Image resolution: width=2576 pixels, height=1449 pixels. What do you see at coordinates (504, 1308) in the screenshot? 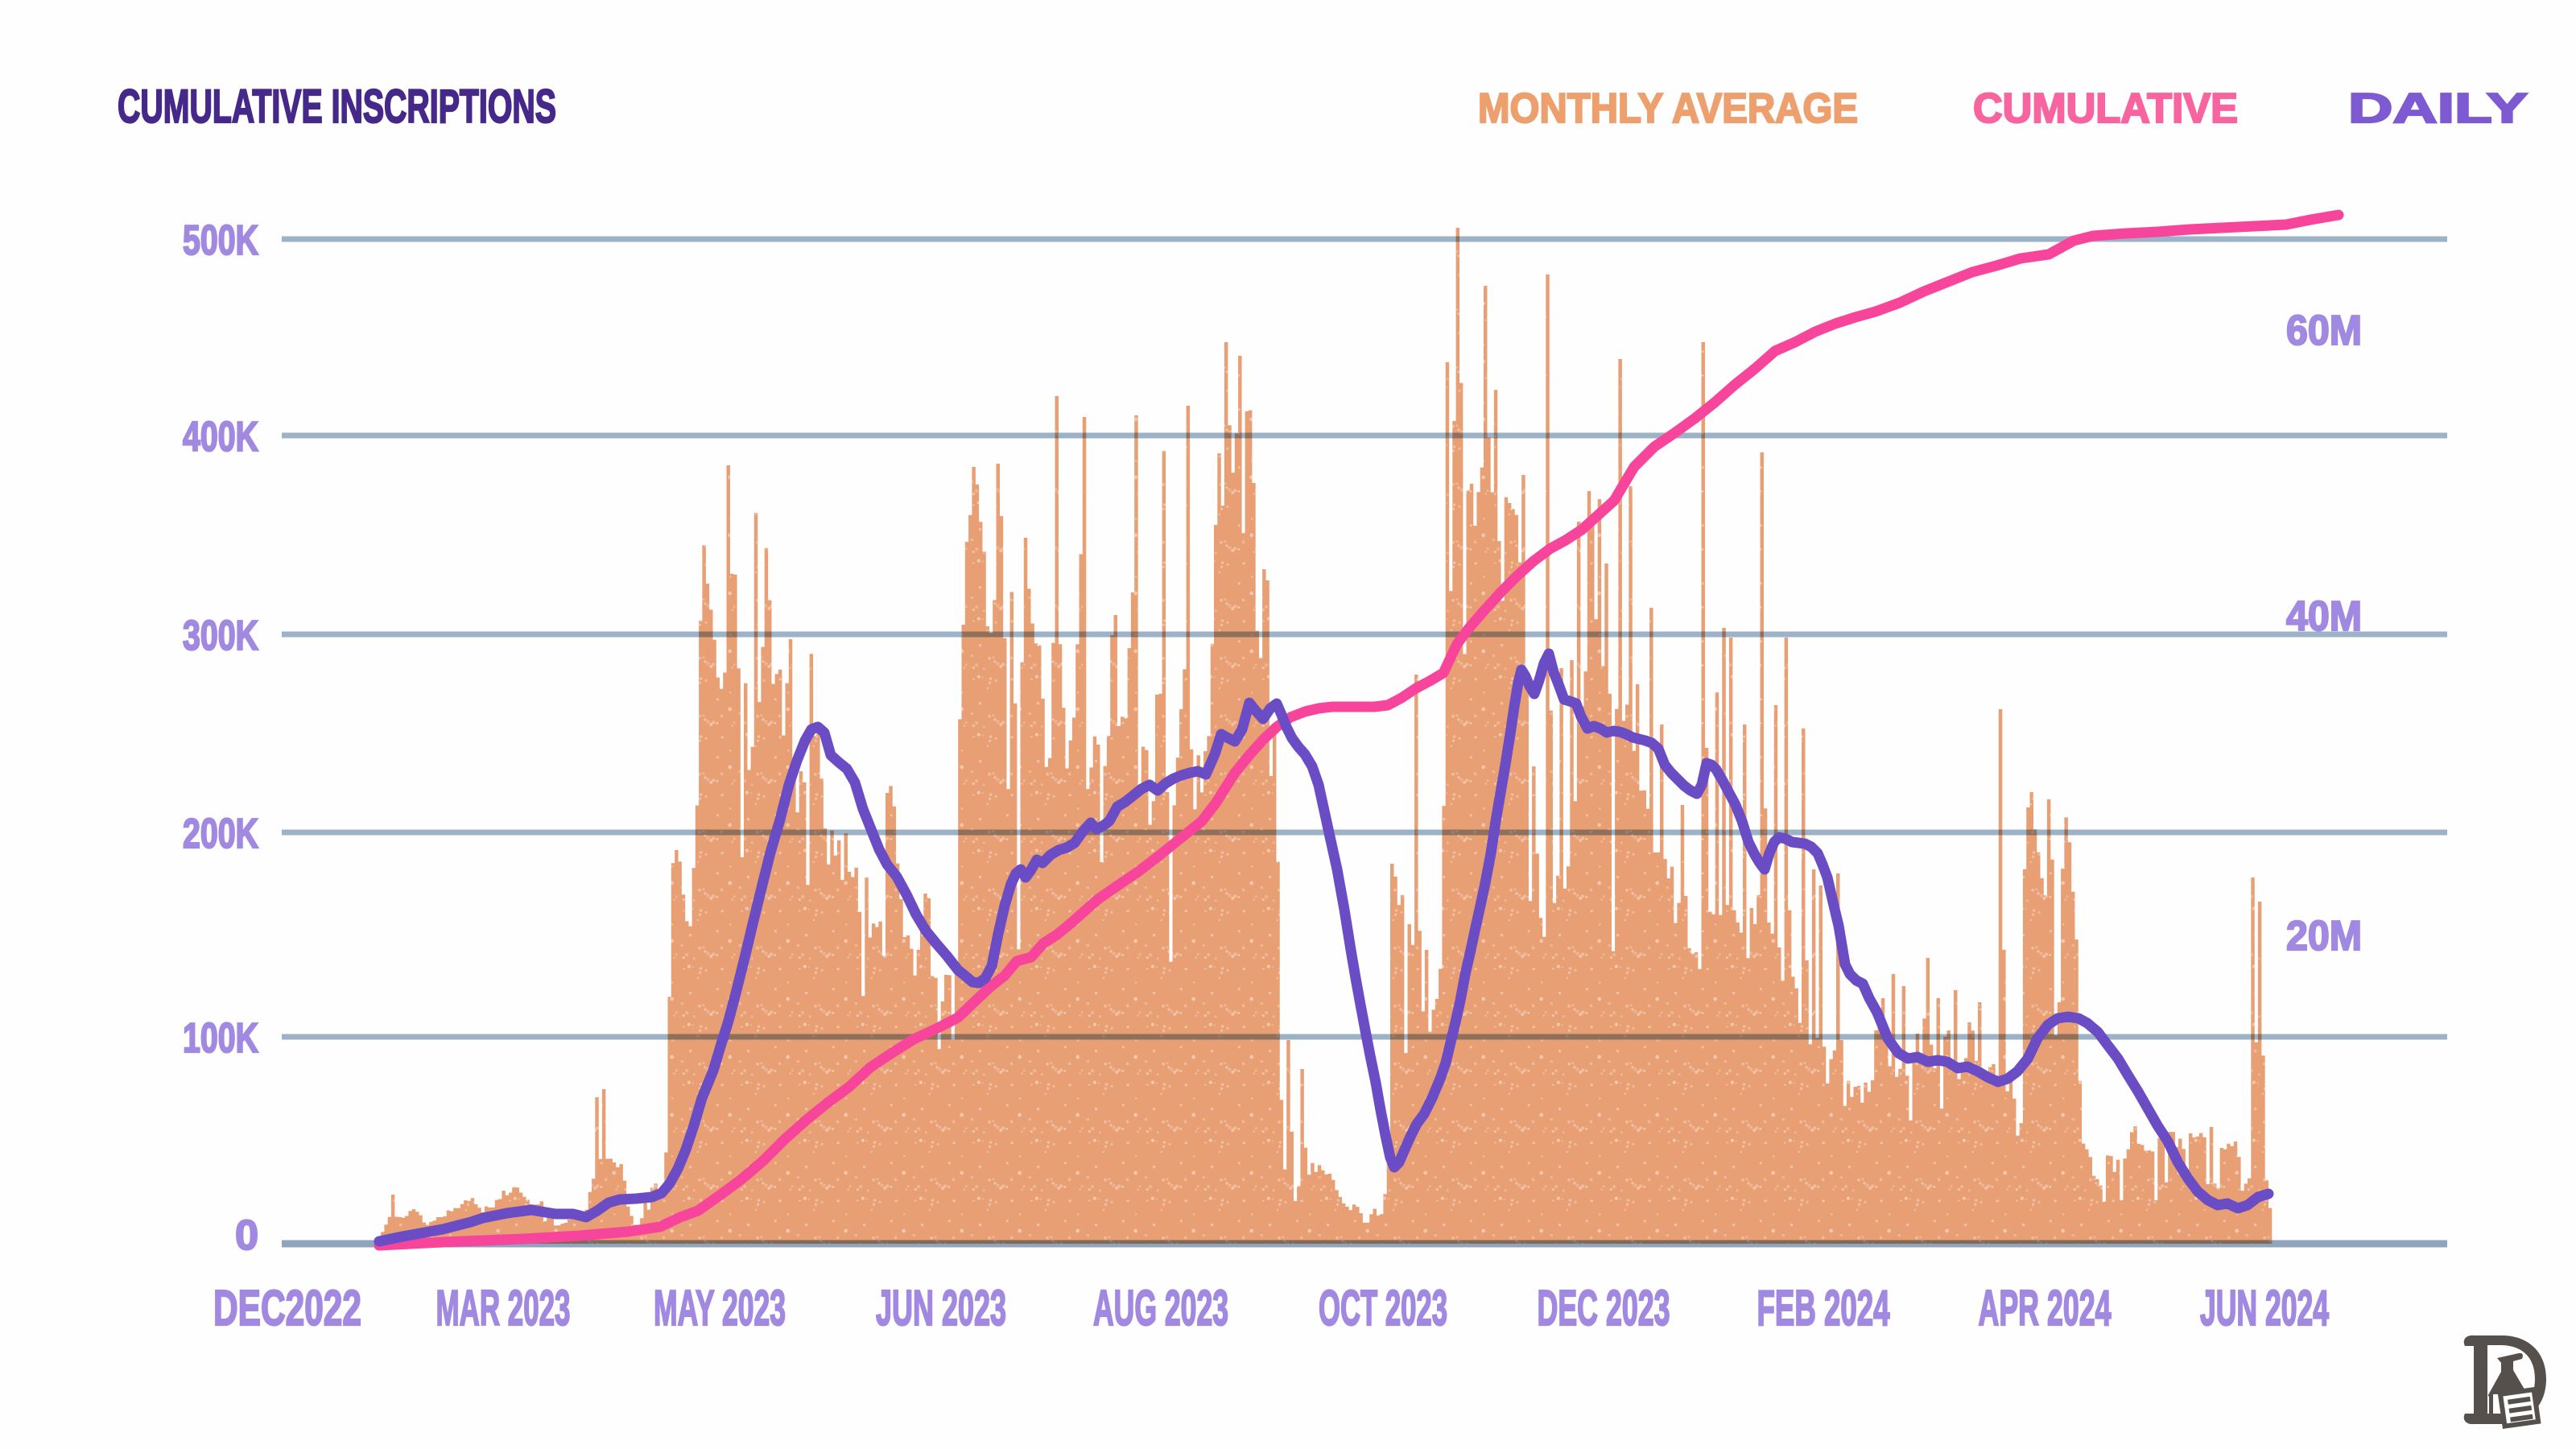
I see `svg-text: MAR 2023` at bounding box center [504, 1308].